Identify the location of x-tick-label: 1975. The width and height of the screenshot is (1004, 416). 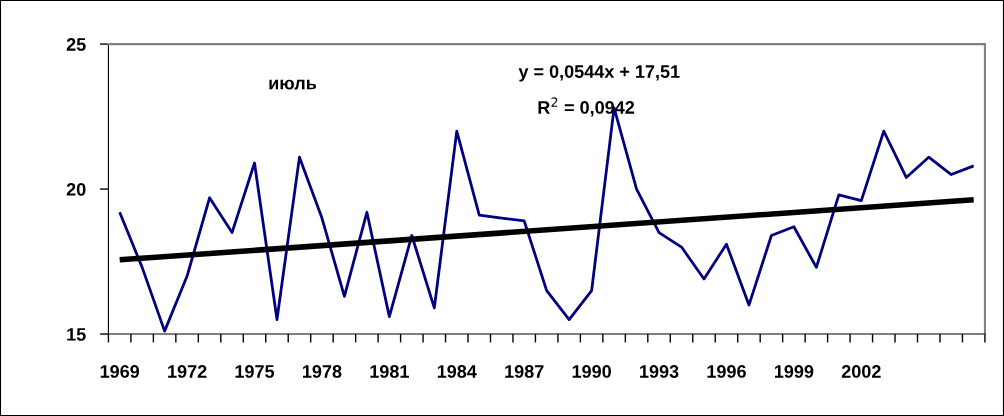
(255, 371).